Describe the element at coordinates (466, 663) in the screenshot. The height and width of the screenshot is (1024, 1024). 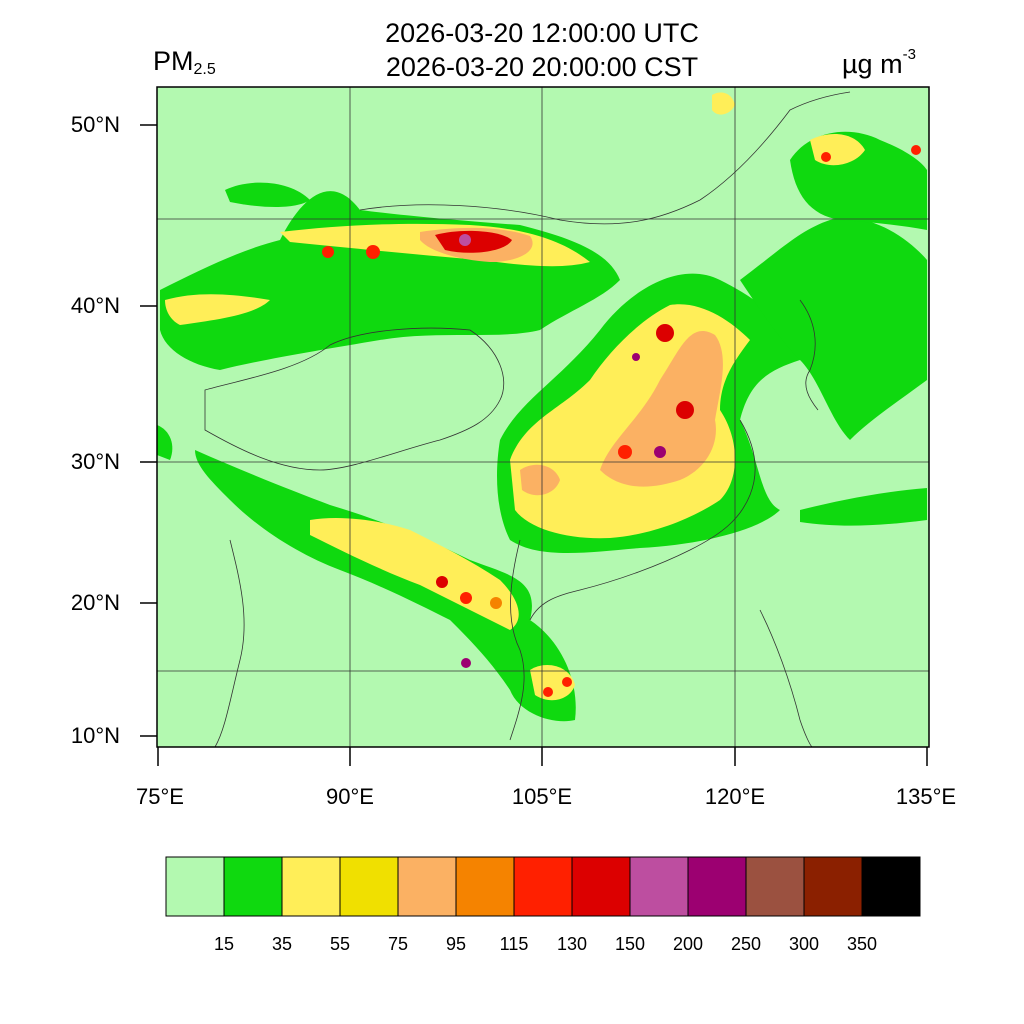
I see `hotspot-thailand` at that location.